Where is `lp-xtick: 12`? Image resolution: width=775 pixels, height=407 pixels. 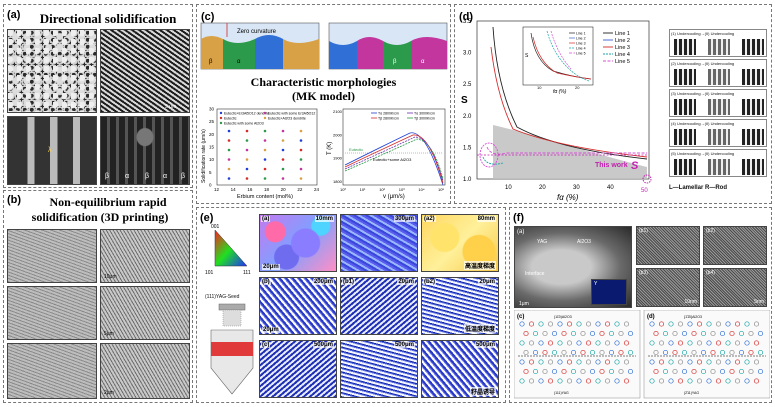 lp-xtick: 12 is located at coordinates (217, 189).